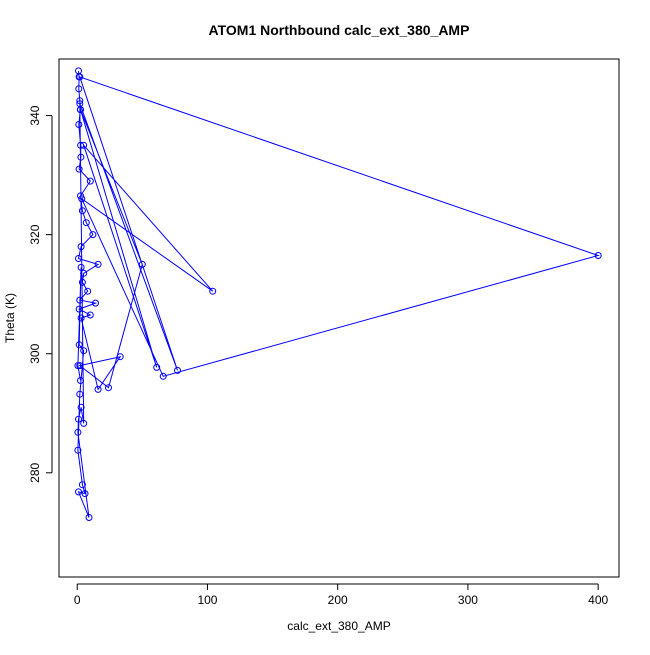  What do you see at coordinates (35, 115) in the screenshot?
I see `y-tick-label: 340` at bounding box center [35, 115].